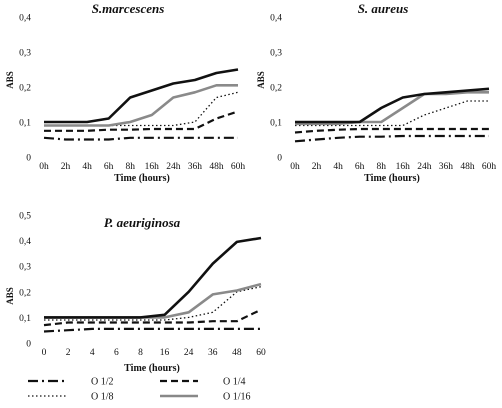 This screenshot has height=408, width=502. What do you see at coordinates (139, 390) in the screenshot?
I see `legend: O 1/2 O 1/4 O 1/8 O 1/16` at bounding box center [139, 390].